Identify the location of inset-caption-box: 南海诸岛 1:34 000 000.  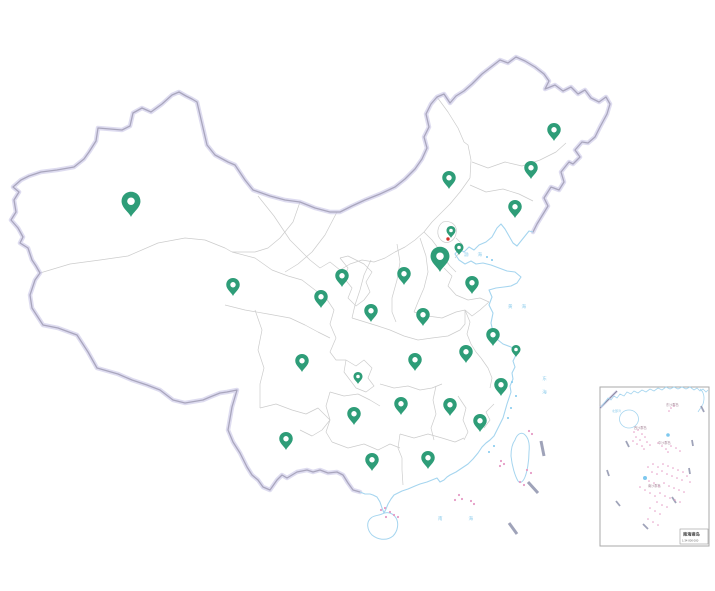
(694, 536).